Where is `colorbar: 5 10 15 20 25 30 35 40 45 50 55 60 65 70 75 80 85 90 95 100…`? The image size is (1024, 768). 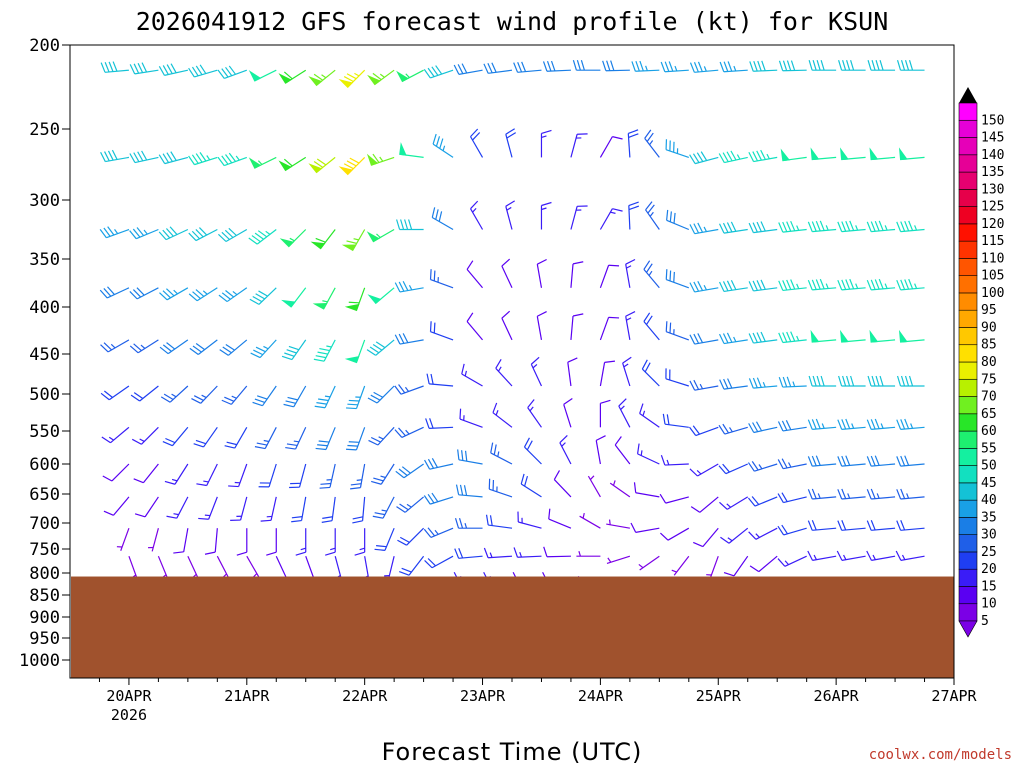 colorbar: 5 10 15 20 25 30 35 40 45 50 55 60 65 70 75 80 85 90 95 100… is located at coordinates (981, 362).